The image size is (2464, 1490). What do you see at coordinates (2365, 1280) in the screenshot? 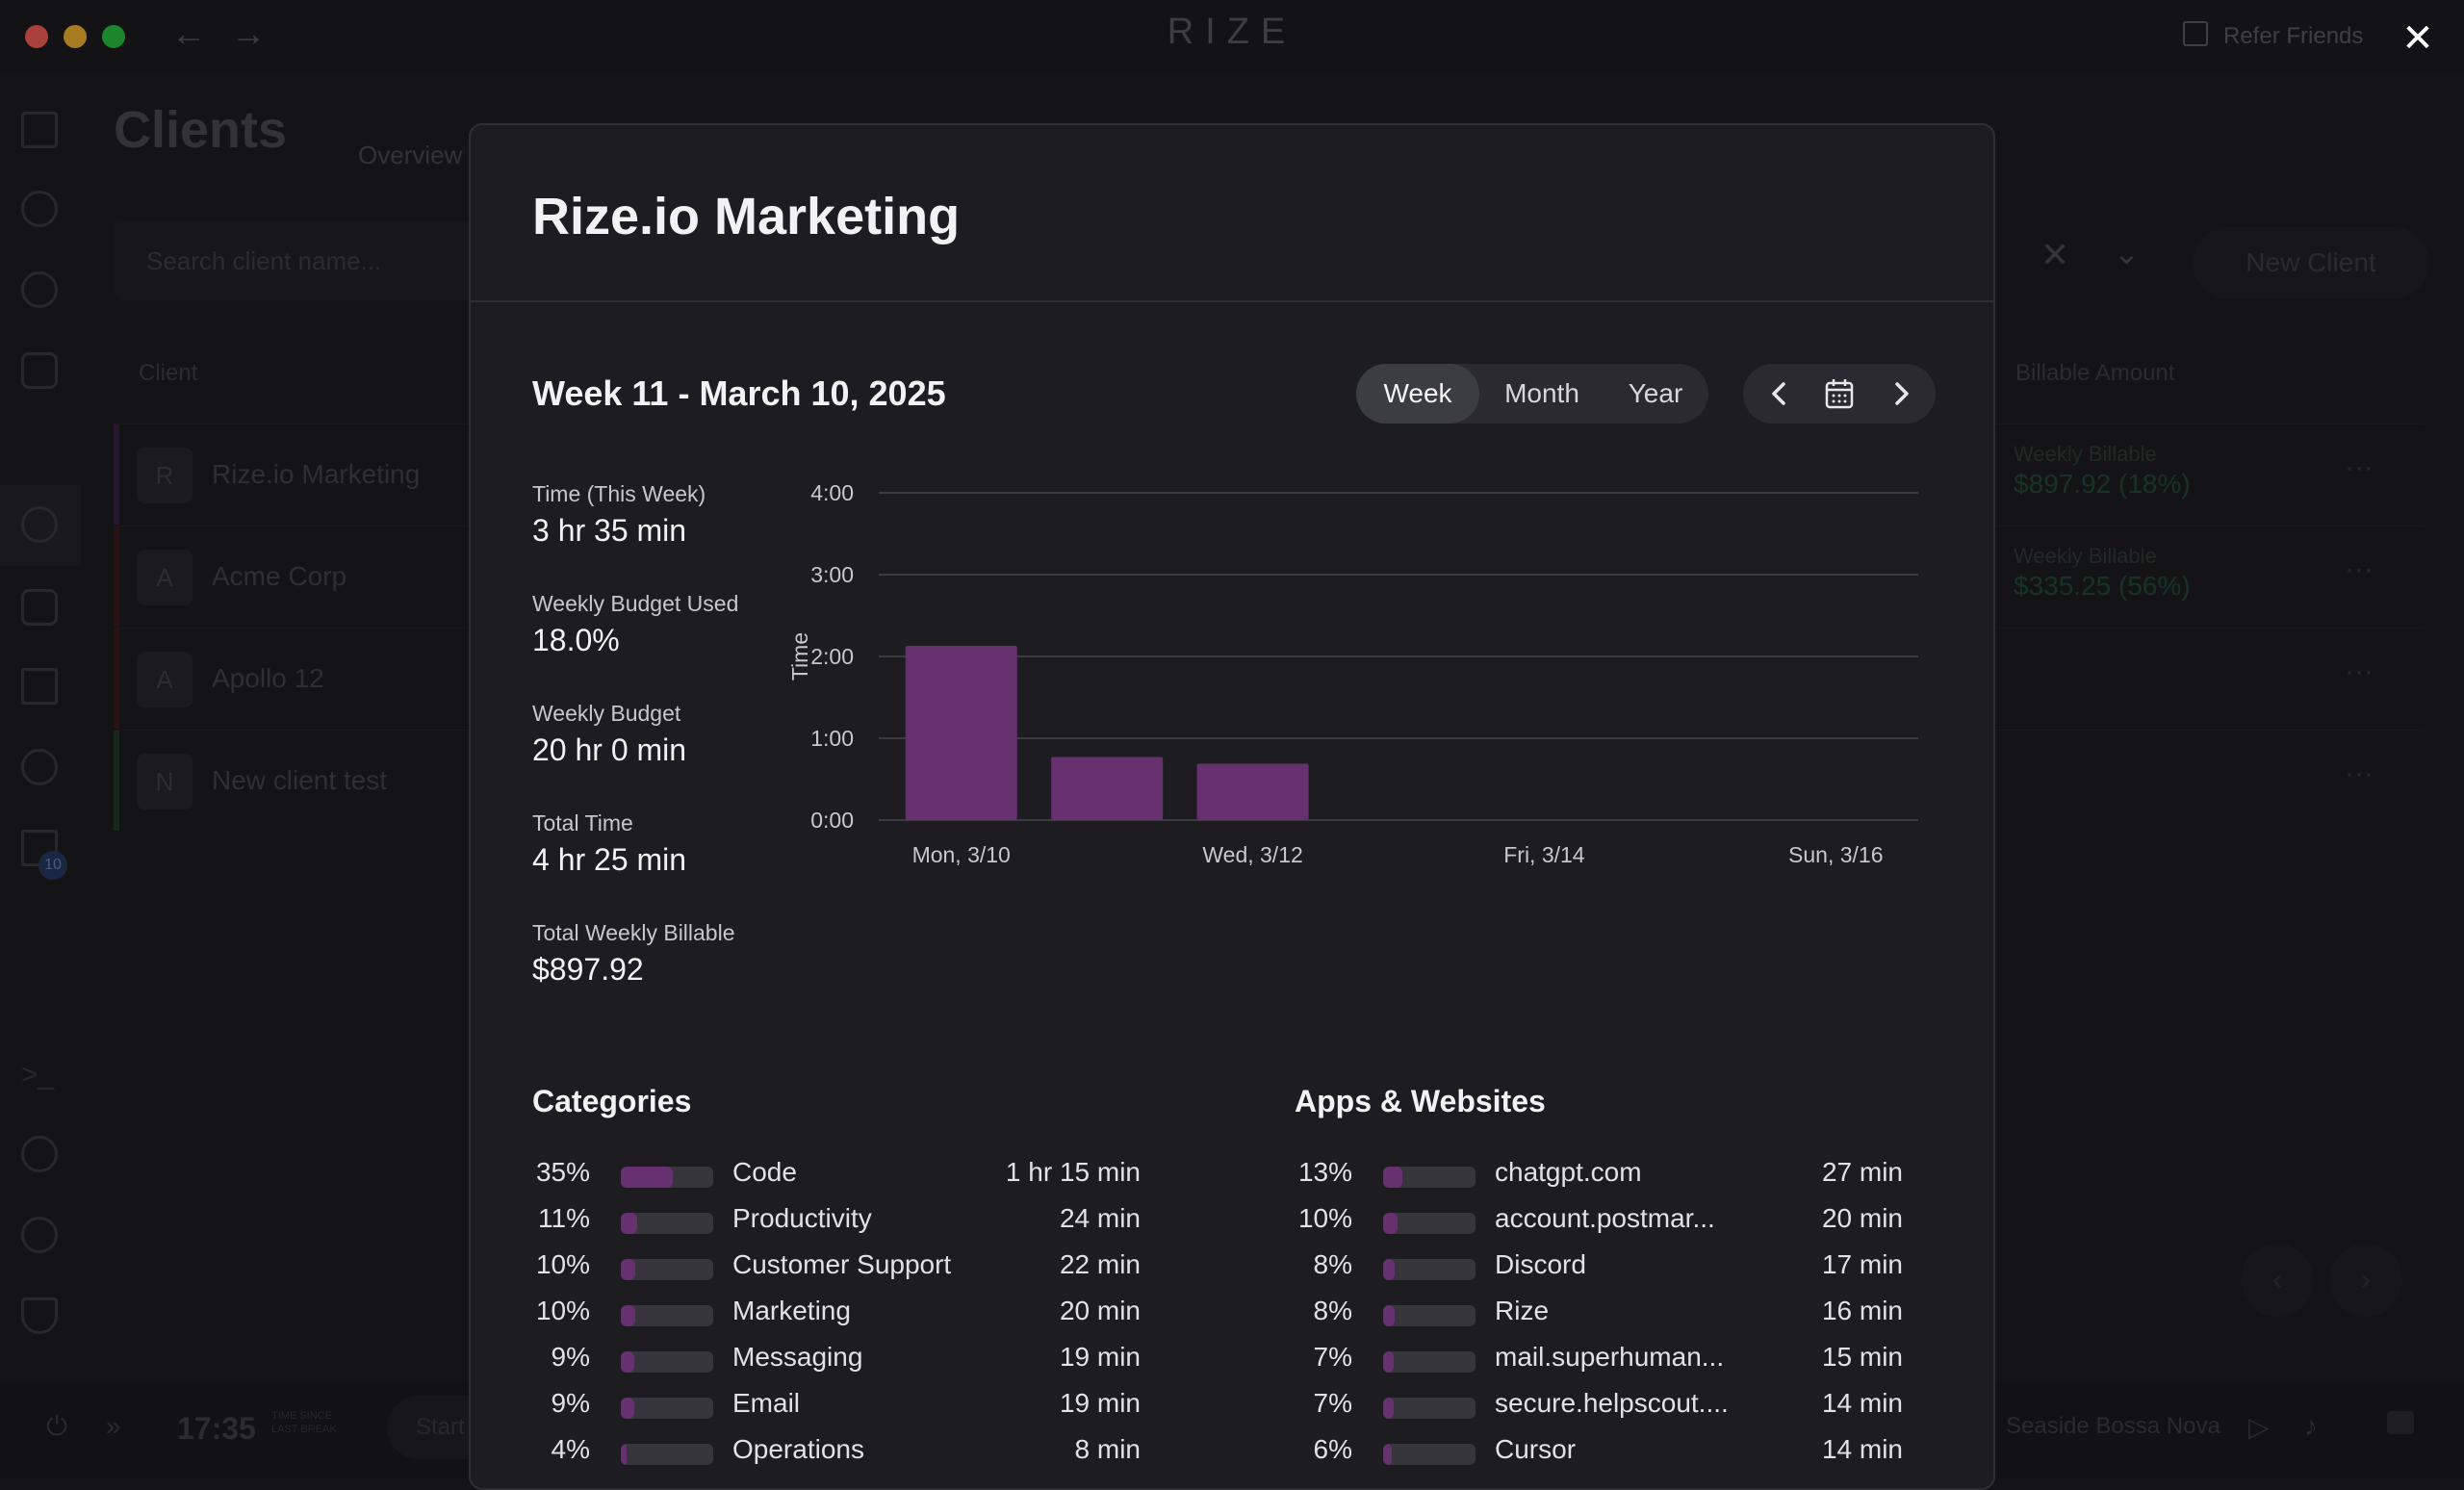
I see `page-next-button: ›` at bounding box center [2365, 1280].